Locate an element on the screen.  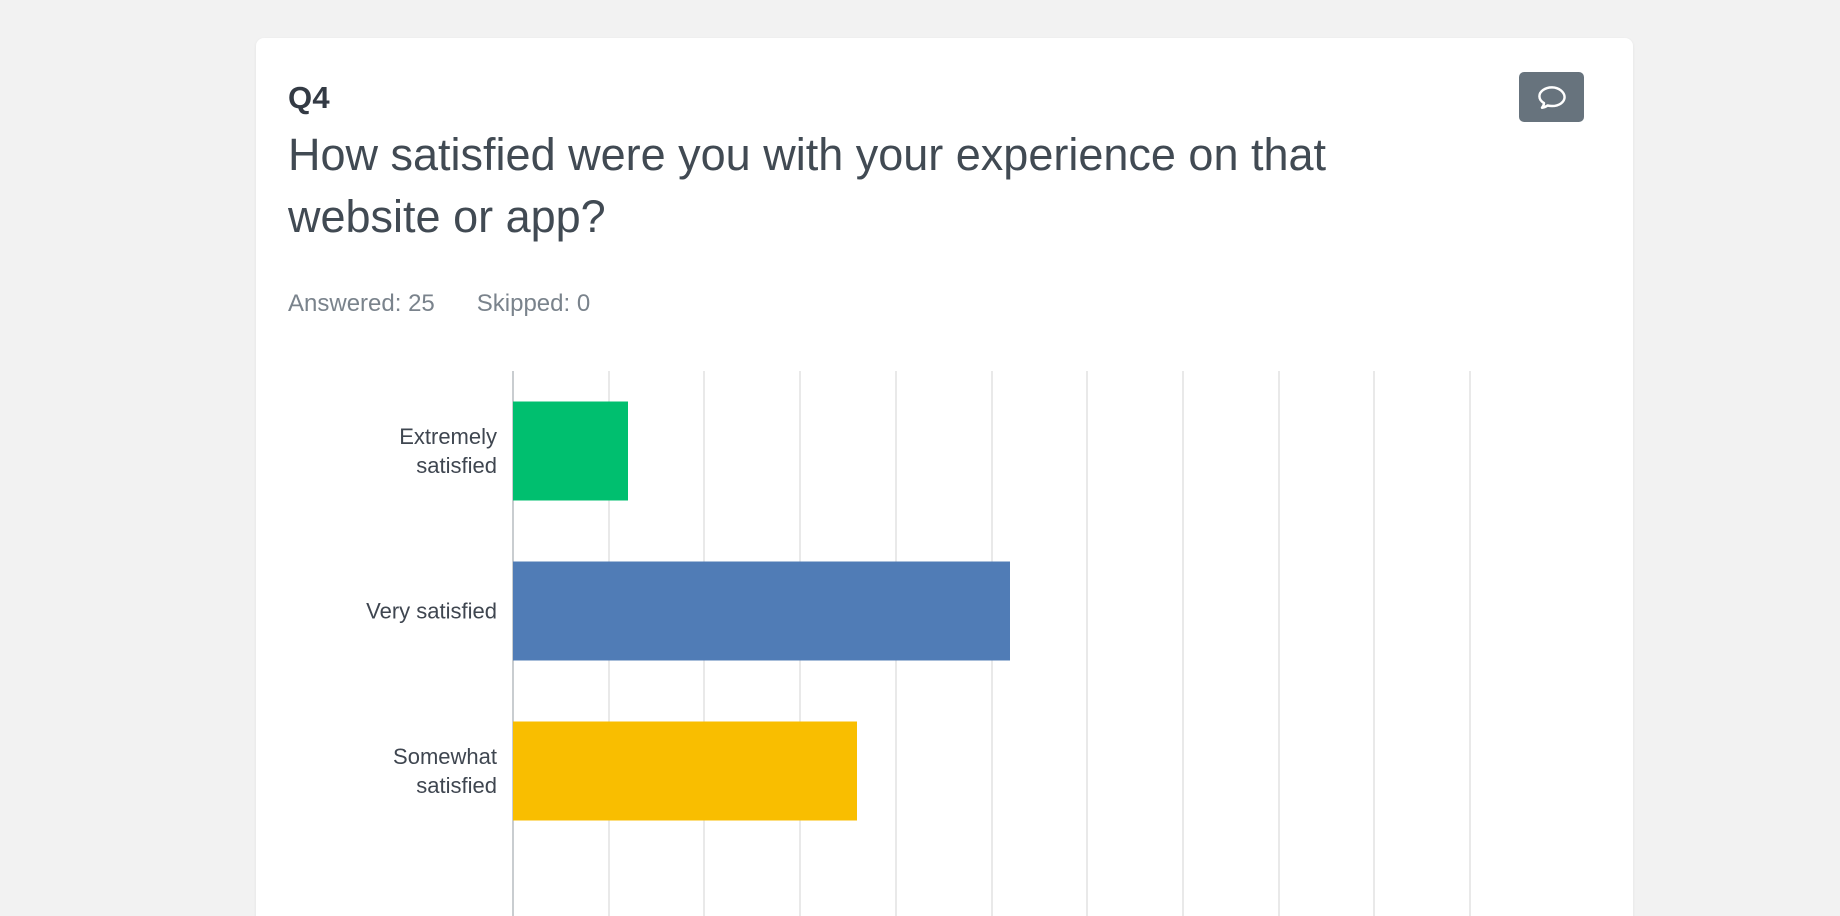
answered-stat: Answered: 25 is located at coordinates (361, 304).